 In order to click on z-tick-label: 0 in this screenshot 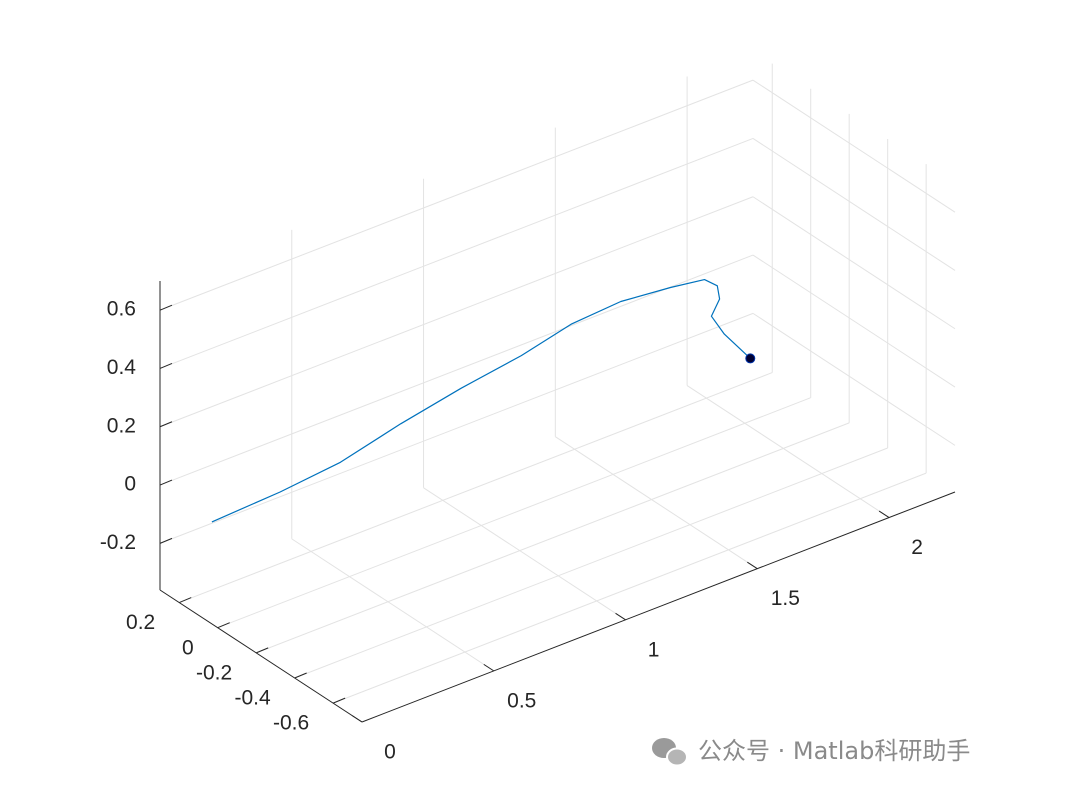, I will do `click(130, 484)`.